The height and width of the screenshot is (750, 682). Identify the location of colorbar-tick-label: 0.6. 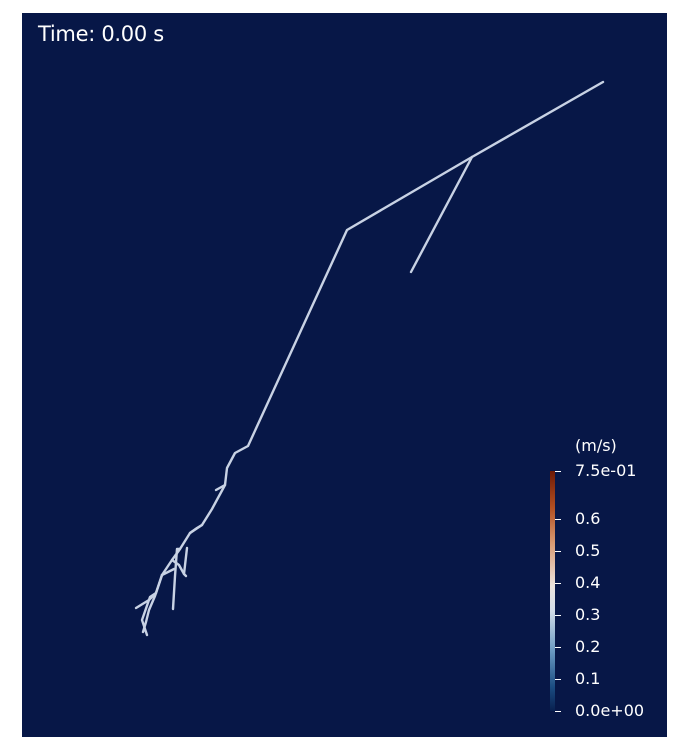
(588, 518).